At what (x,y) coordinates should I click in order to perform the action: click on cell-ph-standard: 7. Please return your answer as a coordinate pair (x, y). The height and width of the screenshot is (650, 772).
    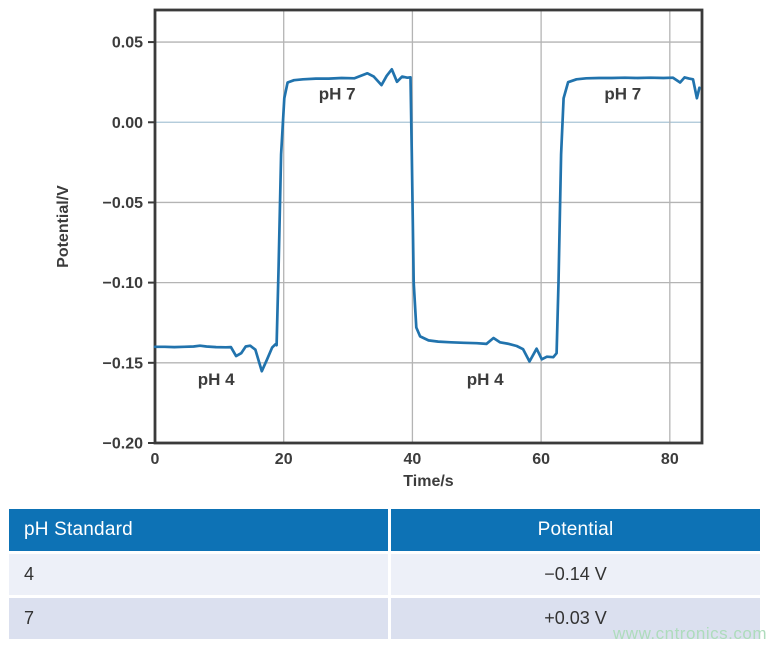
    Looking at the image, I should click on (198, 618).